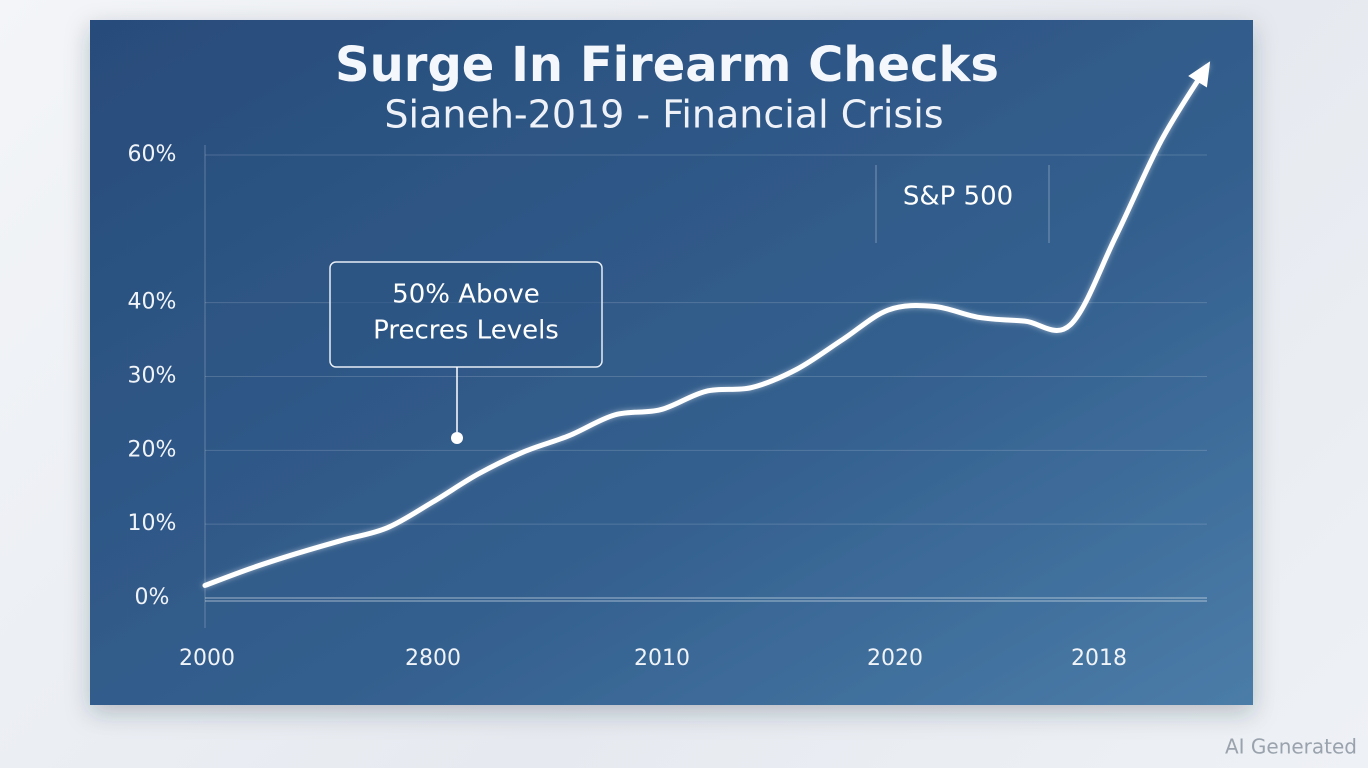  What do you see at coordinates (152, 523) in the screenshot?
I see `y-tick-label: 10%` at bounding box center [152, 523].